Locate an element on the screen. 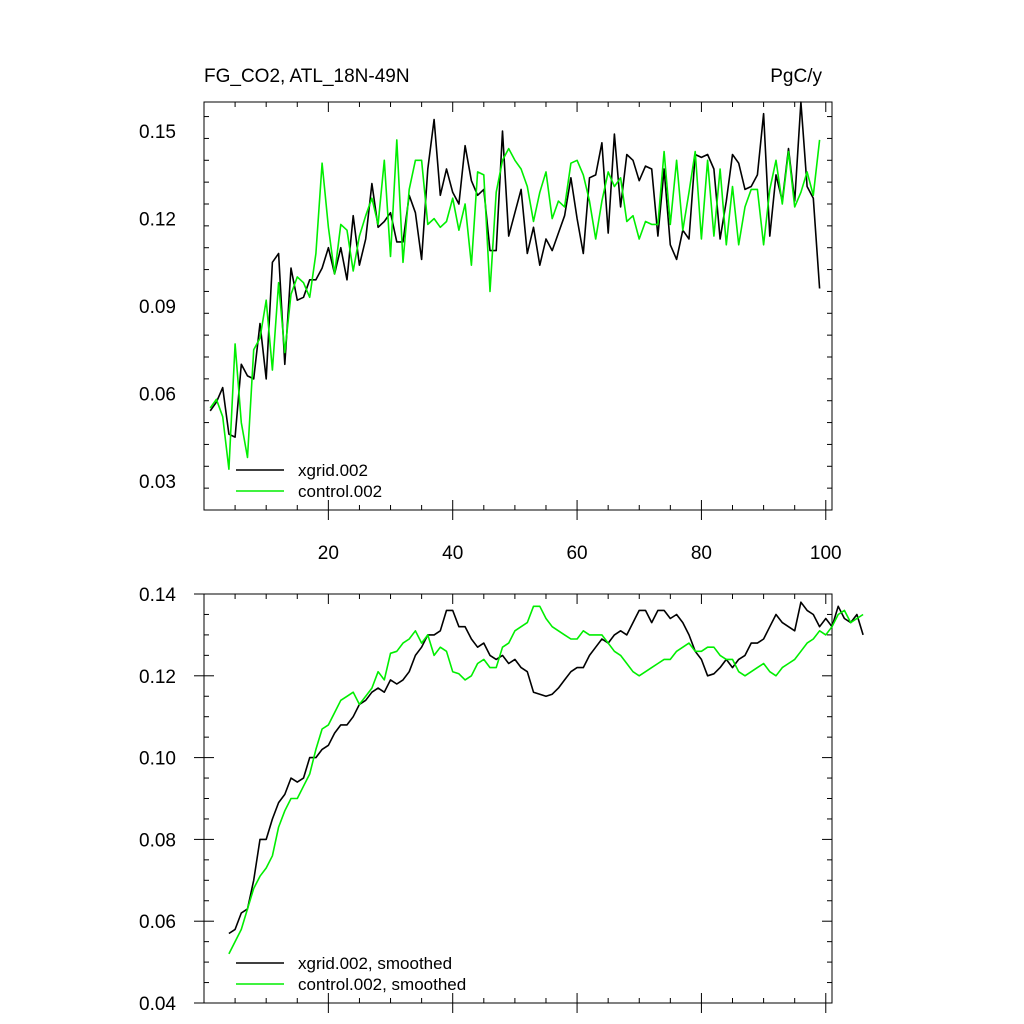  legend-label: control.002, smoothed is located at coordinates (382, 984).